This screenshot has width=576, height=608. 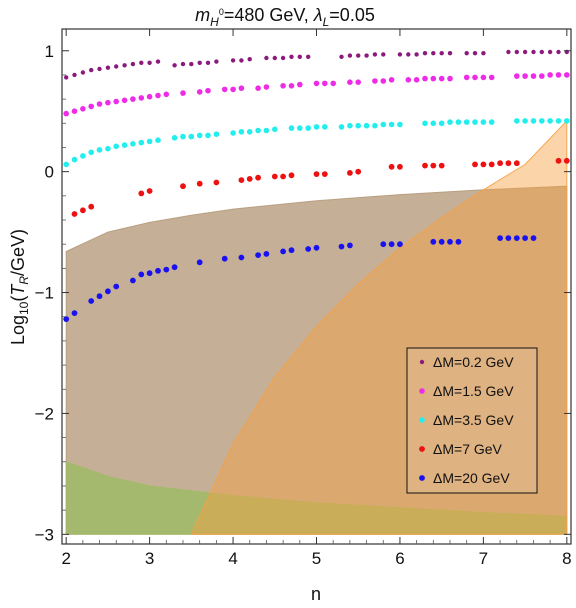 I want to click on x-tick-label: 4, so click(x=232, y=558).